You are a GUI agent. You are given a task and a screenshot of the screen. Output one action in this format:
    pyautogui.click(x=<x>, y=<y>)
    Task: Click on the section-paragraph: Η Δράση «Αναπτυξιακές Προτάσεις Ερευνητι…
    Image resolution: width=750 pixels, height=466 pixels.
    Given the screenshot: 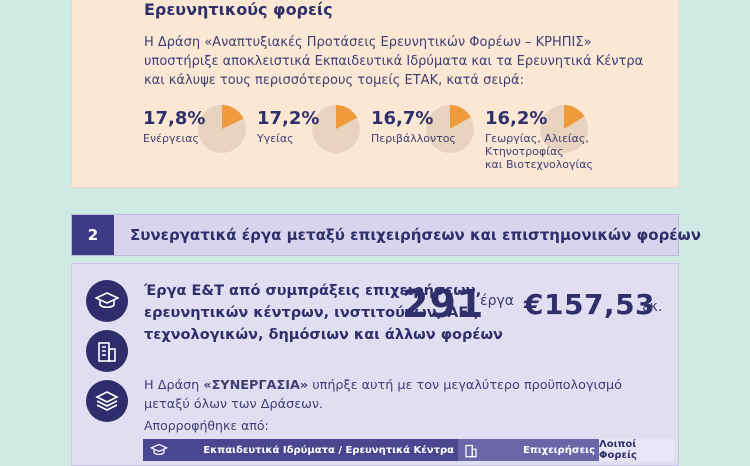 What is the action you would take?
    pyautogui.click(x=394, y=61)
    